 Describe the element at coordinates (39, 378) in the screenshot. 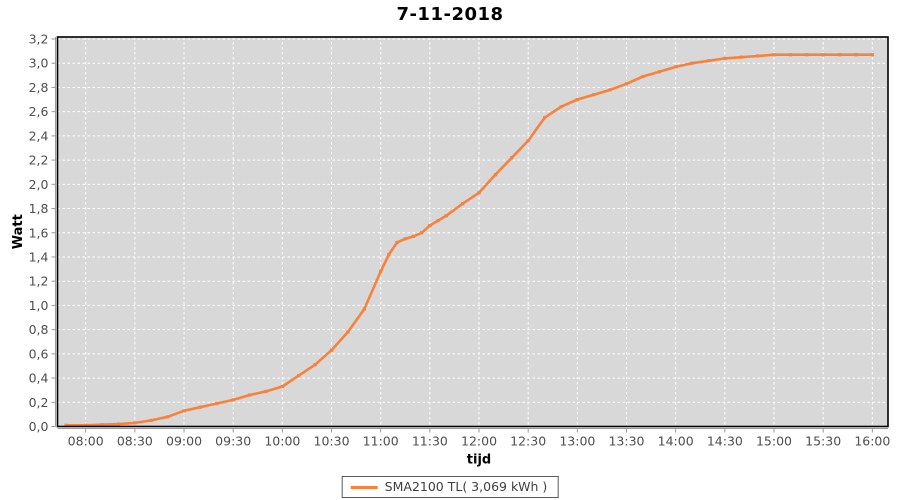

I see `y-tick-label: 0,4` at that location.